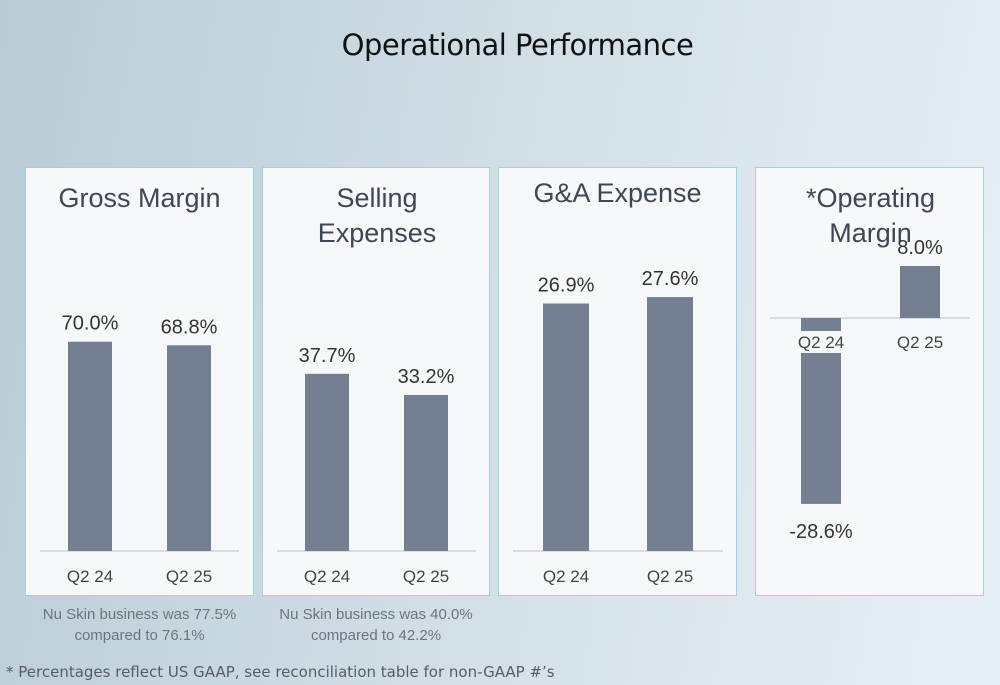 Image resolution: width=1000 pixels, height=685 pixels. I want to click on operating-margin-title: *Operating Margin, so click(870, 215).